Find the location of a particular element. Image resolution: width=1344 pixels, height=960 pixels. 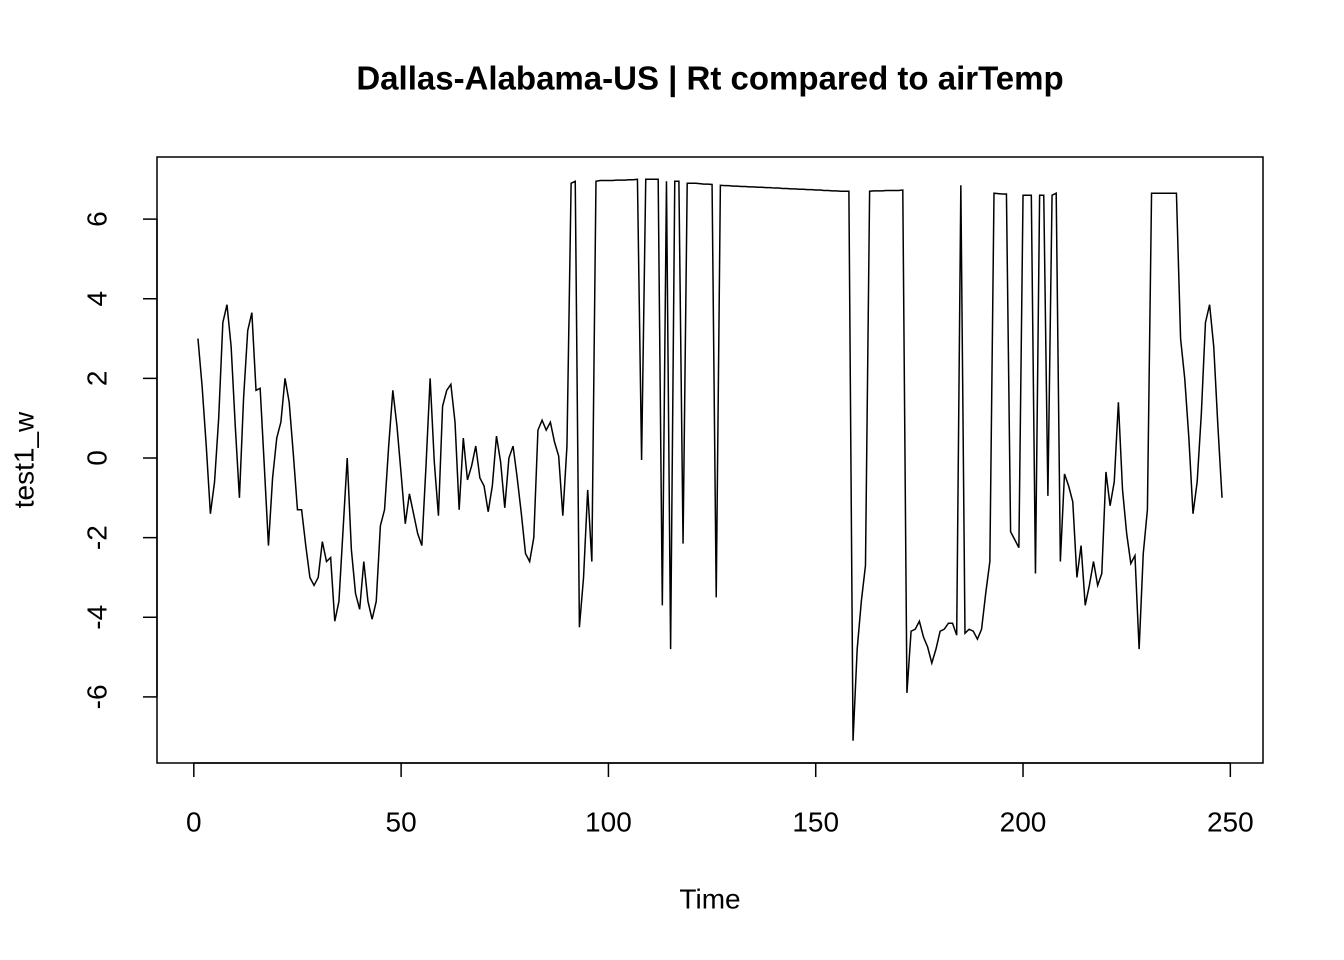

y-tick-label: 0 is located at coordinates (96, 458).